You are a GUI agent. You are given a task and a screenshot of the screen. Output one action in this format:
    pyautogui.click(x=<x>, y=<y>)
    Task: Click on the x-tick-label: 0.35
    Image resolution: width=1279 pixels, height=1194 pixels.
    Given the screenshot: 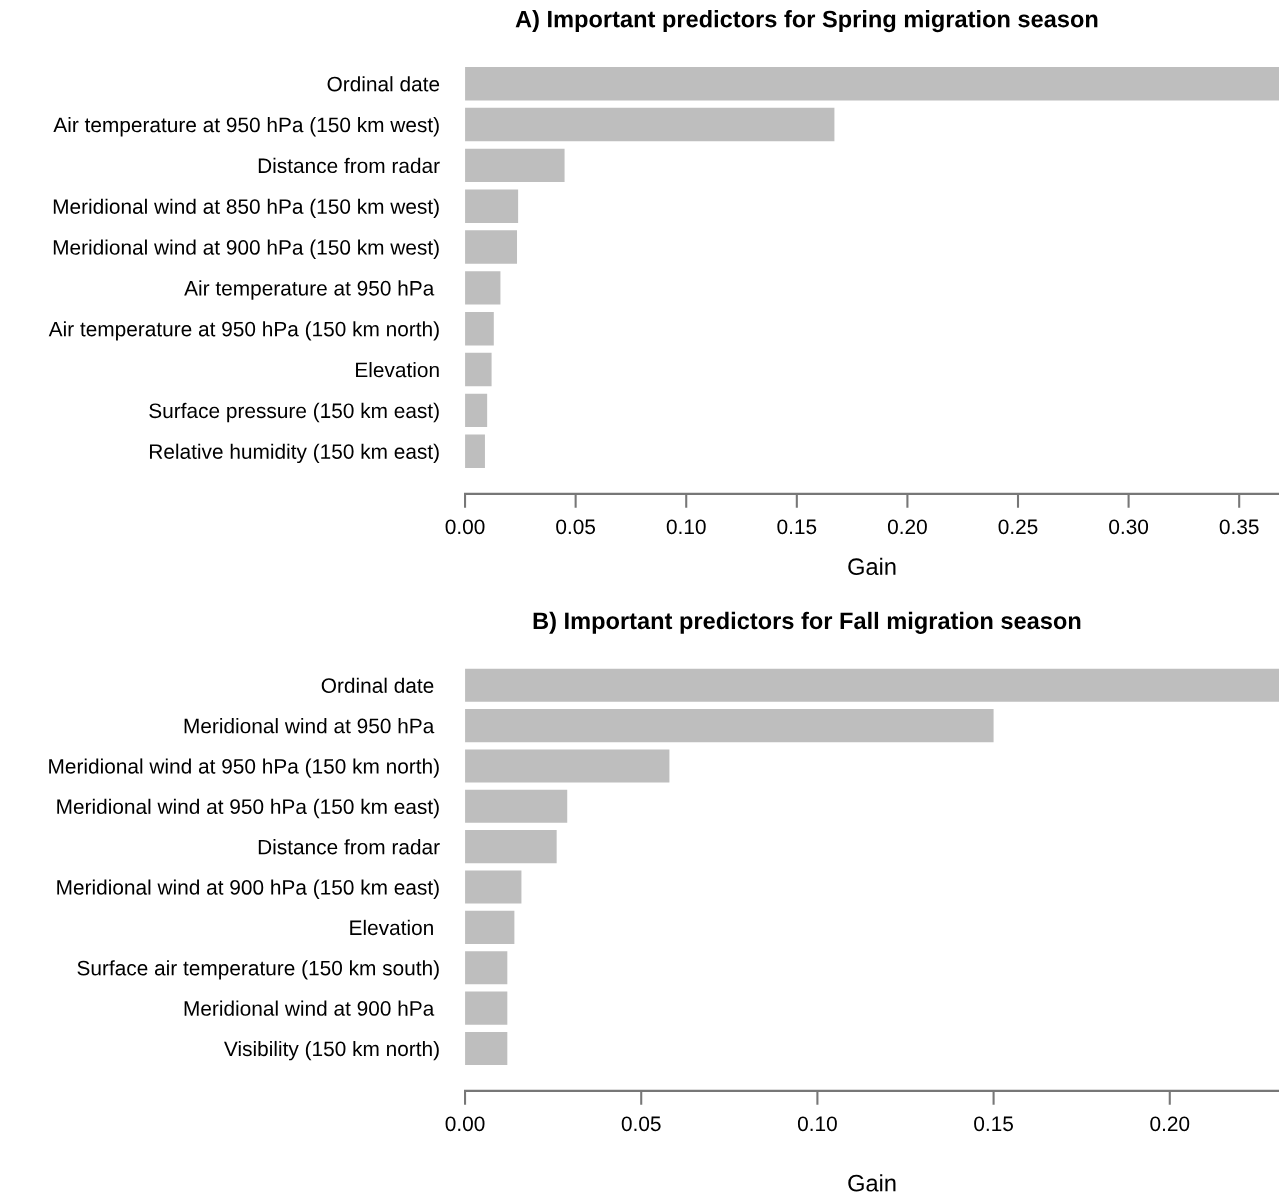 What is the action you would take?
    pyautogui.click(x=1239, y=527)
    